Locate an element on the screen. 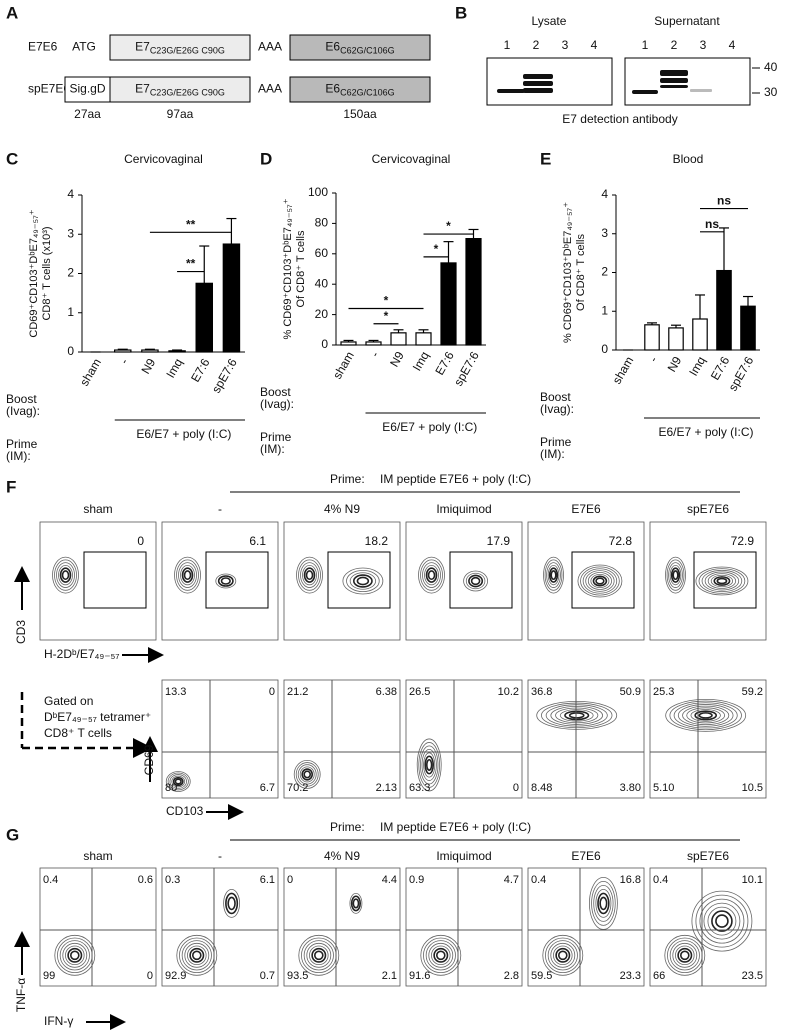  quadrant-value: 36.8 is located at coordinates (541, 692).